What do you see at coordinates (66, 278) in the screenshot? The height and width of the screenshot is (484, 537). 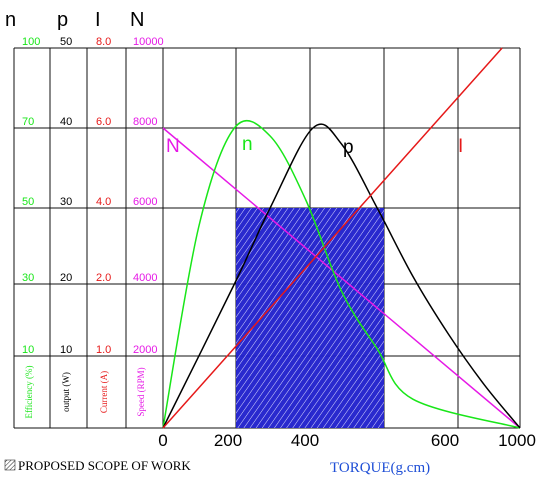 I see `scale-p-tick: 20` at bounding box center [66, 278].